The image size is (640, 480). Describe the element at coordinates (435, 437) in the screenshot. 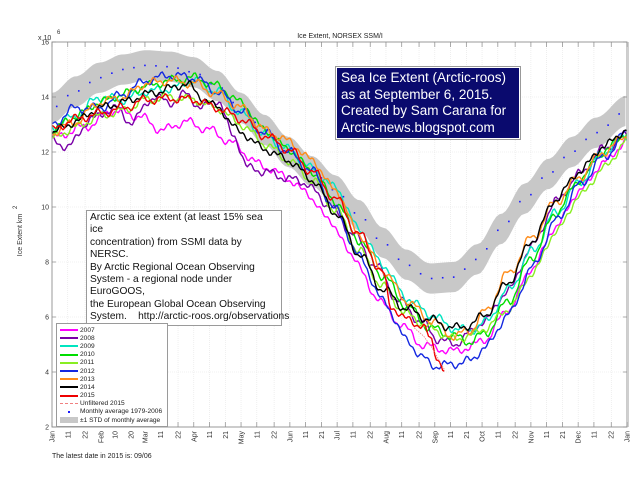

I see `x-tick-label: Sep` at that location.